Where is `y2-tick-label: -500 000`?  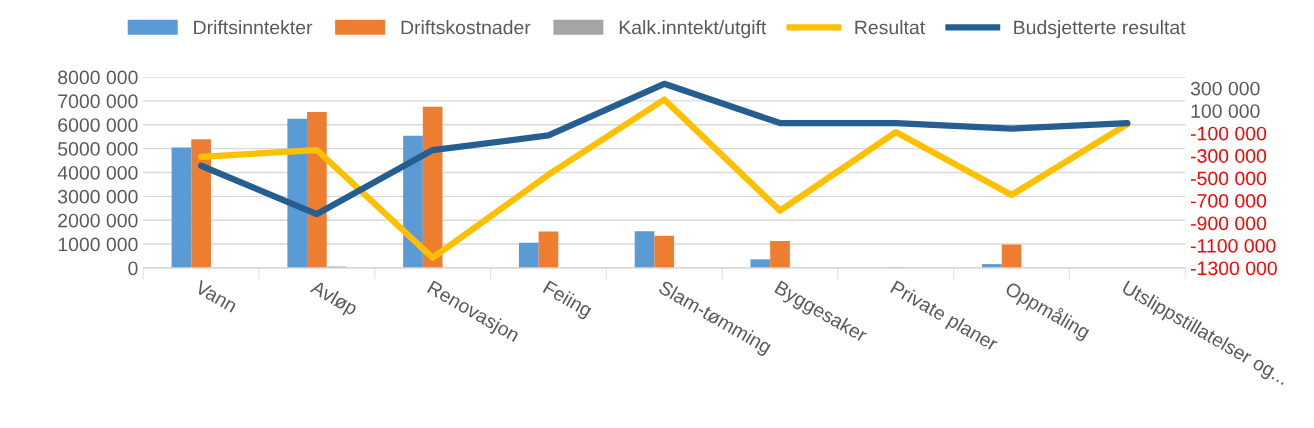 y2-tick-label: -500 000 is located at coordinates (1228, 178).